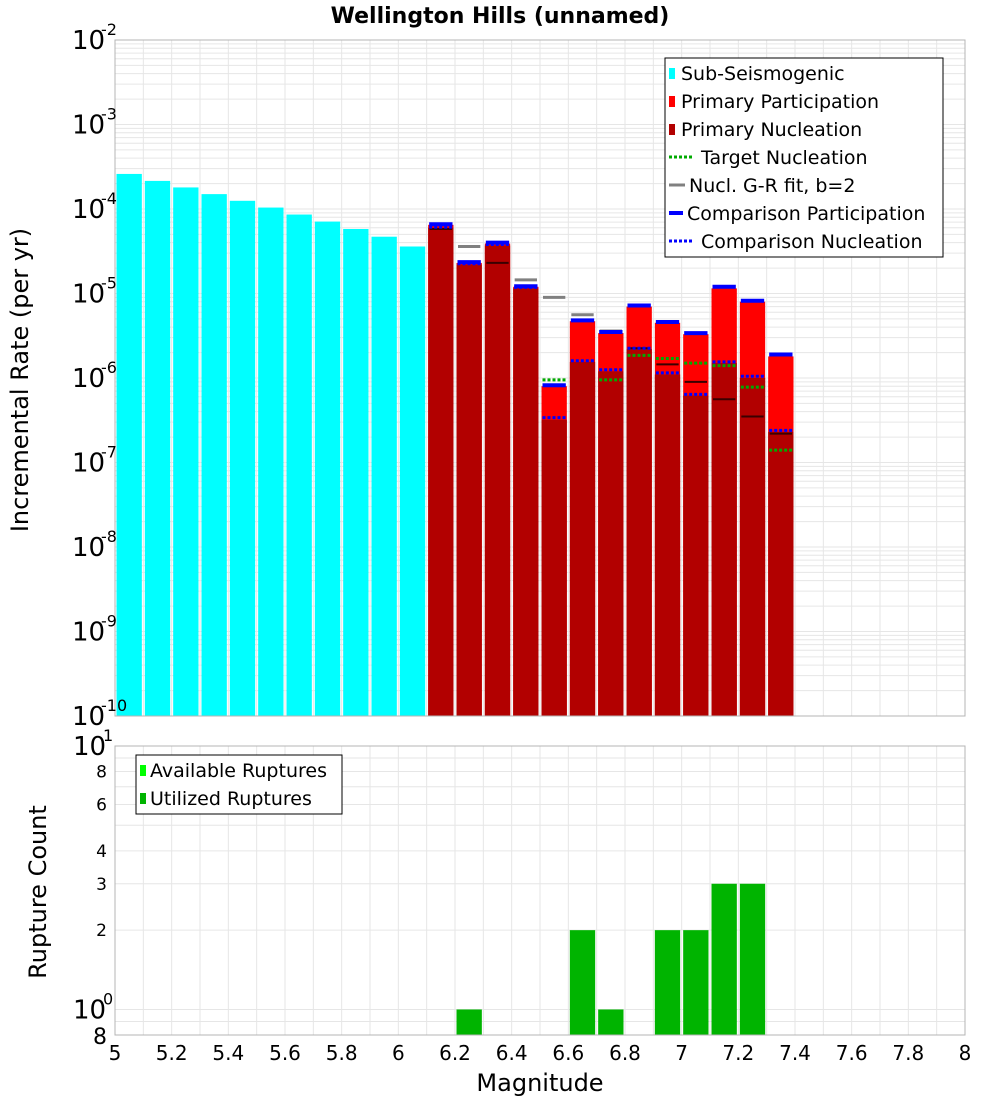 This screenshot has width=1000, height=1100. I want to click on rate-legend-box, so click(804, 157).